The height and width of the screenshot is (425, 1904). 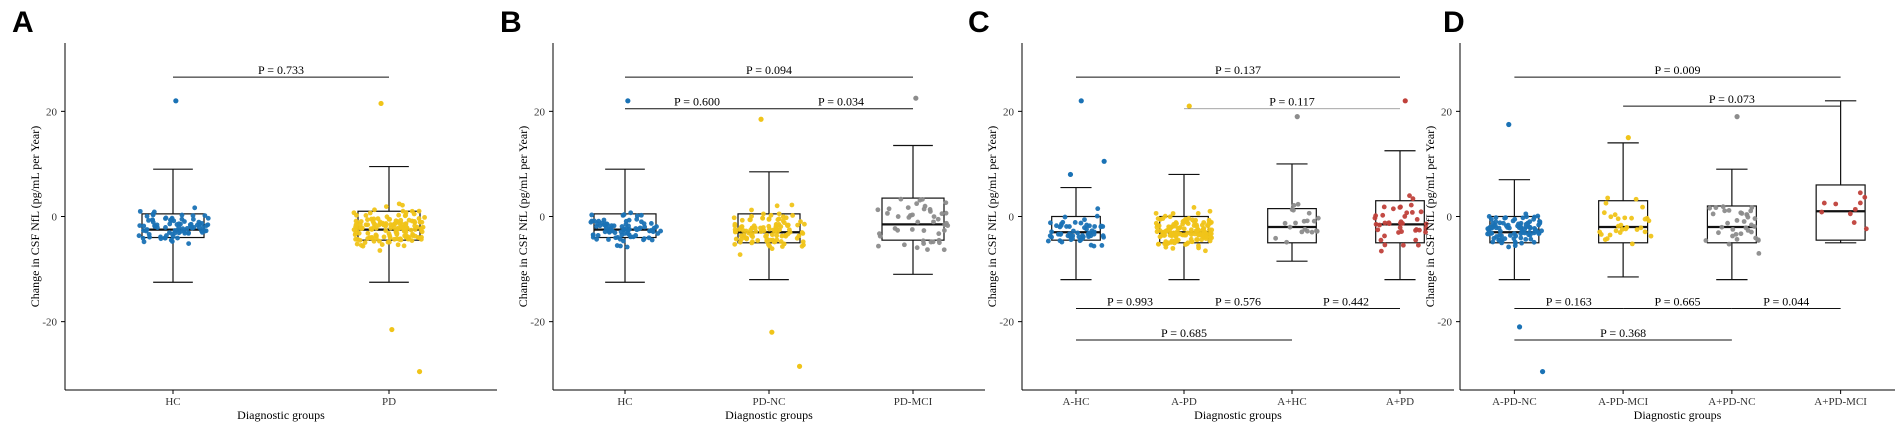 What do you see at coordinates (913, 402) in the screenshot?
I see `x-tick-label: PD-MCI` at bounding box center [913, 402].